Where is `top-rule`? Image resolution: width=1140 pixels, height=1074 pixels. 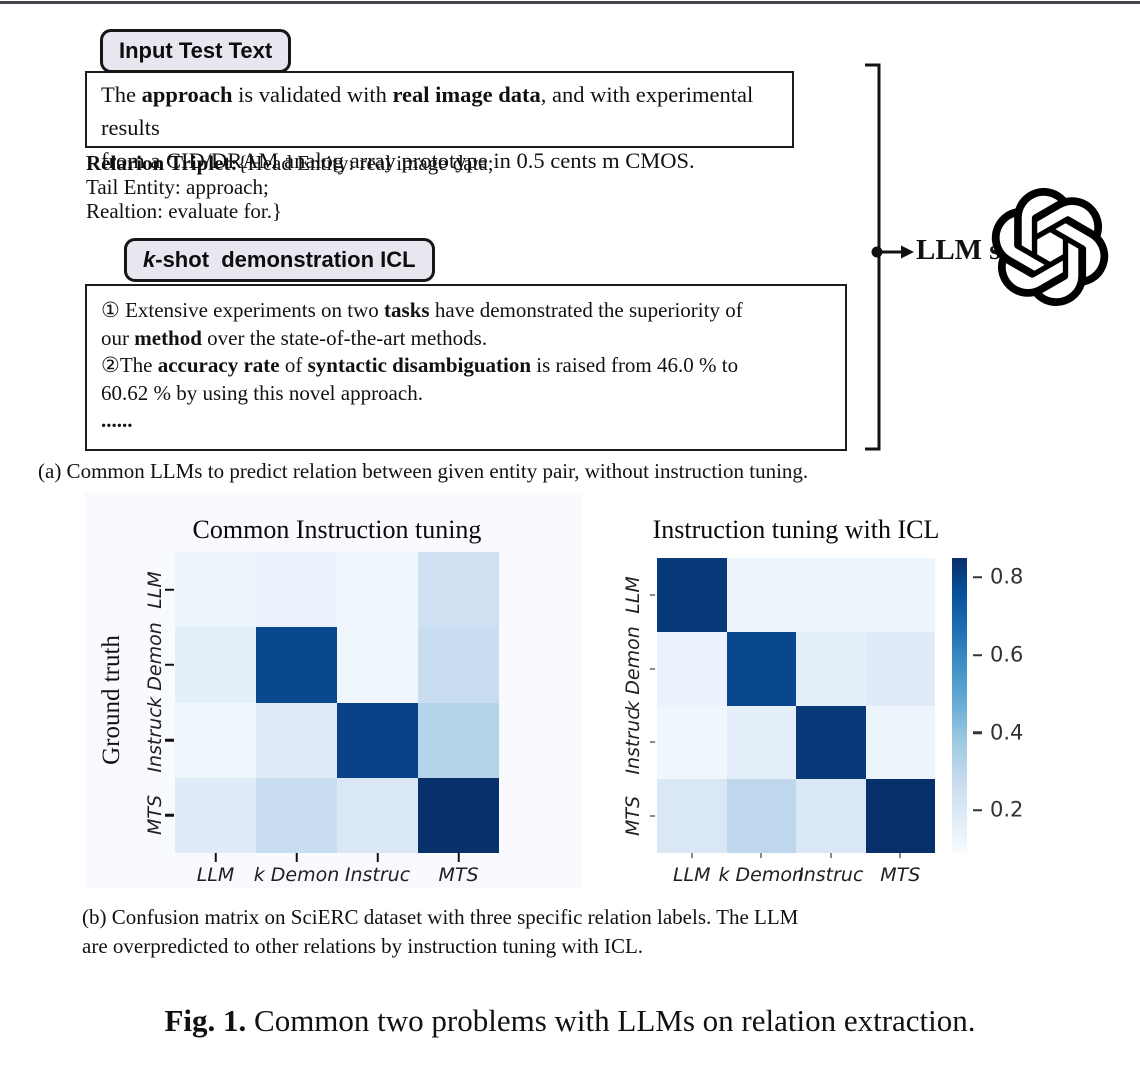 top-rule is located at coordinates (570, 2).